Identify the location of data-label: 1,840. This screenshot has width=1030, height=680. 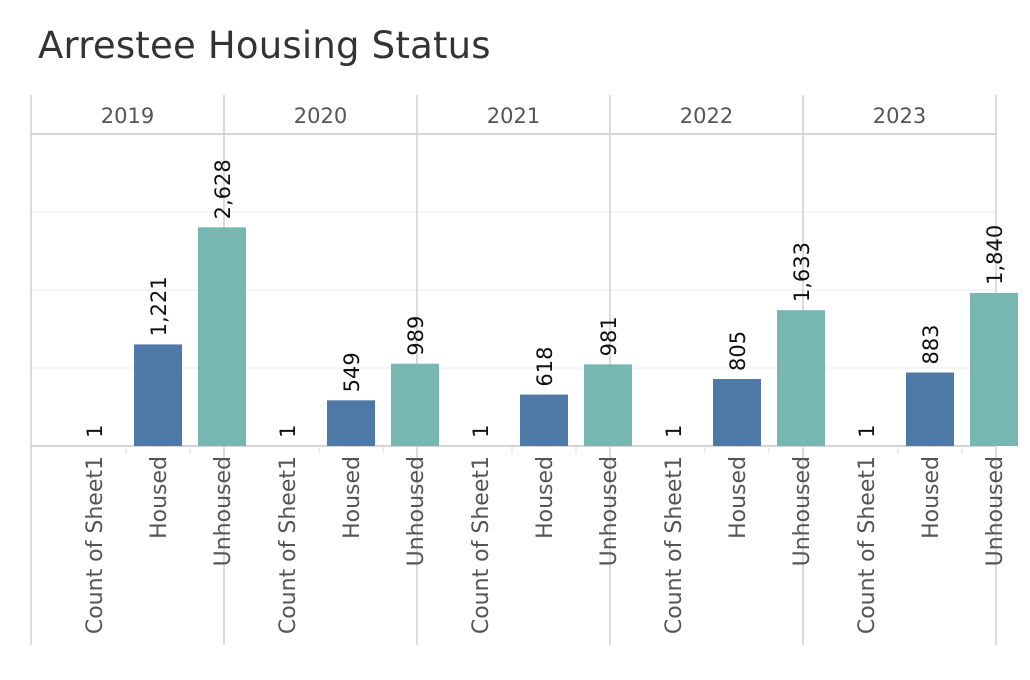
(995, 255).